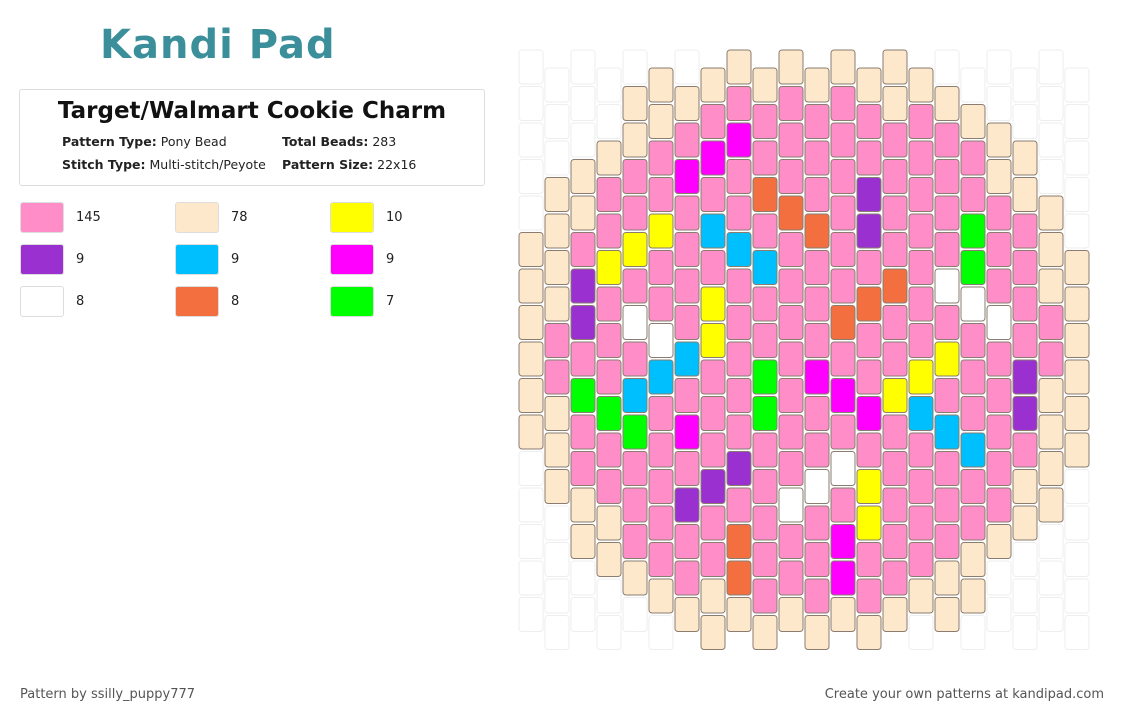 The height and width of the screenshot is (720, 1124). What do you see at coordinates (397, 164) in the screenshot?
I see `field-value: 22x16` at bounding box center [397, 164].